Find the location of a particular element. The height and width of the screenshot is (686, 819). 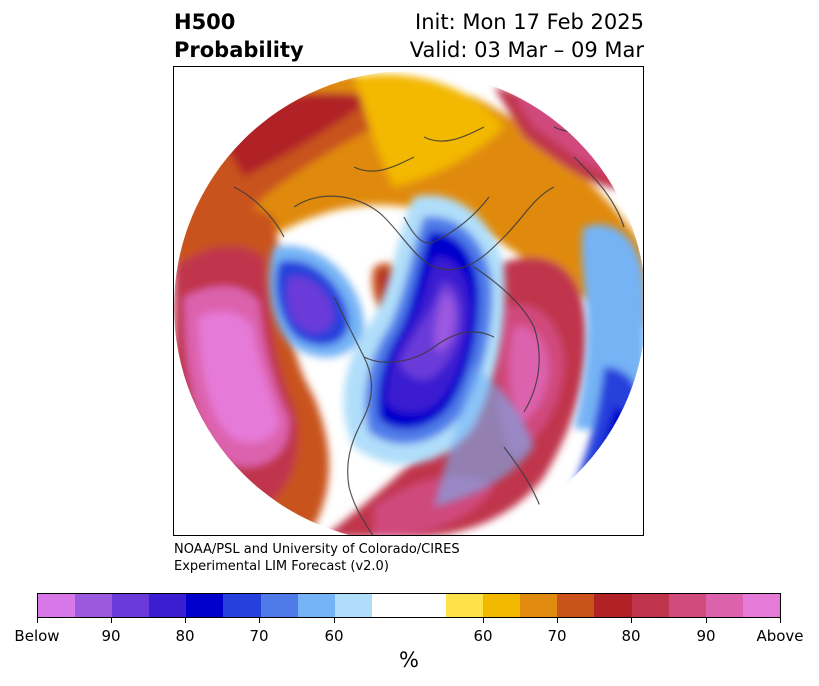

colorbar-unit: % is located at coordinates (409, 660).